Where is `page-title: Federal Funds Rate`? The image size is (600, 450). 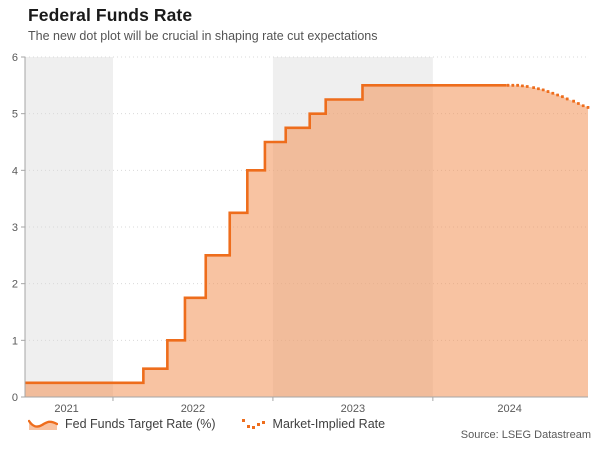
page-title: Federal Funds Rate is located at coordinates (110, 15).